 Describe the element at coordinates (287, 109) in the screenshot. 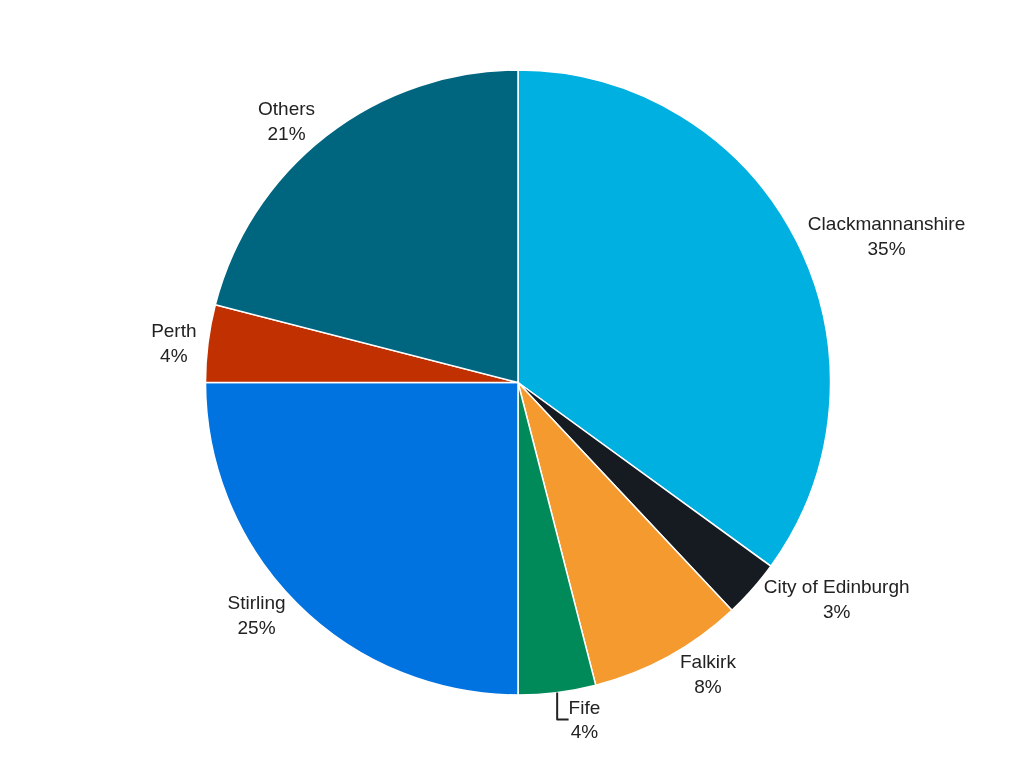

I see `slice-label: Others` at that location.